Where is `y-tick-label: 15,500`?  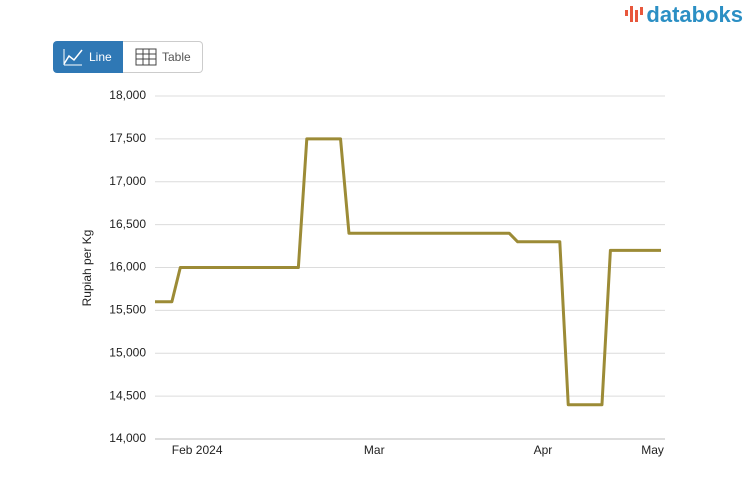 y-tick-label: 15,500 is located at coordinates (127, 310).